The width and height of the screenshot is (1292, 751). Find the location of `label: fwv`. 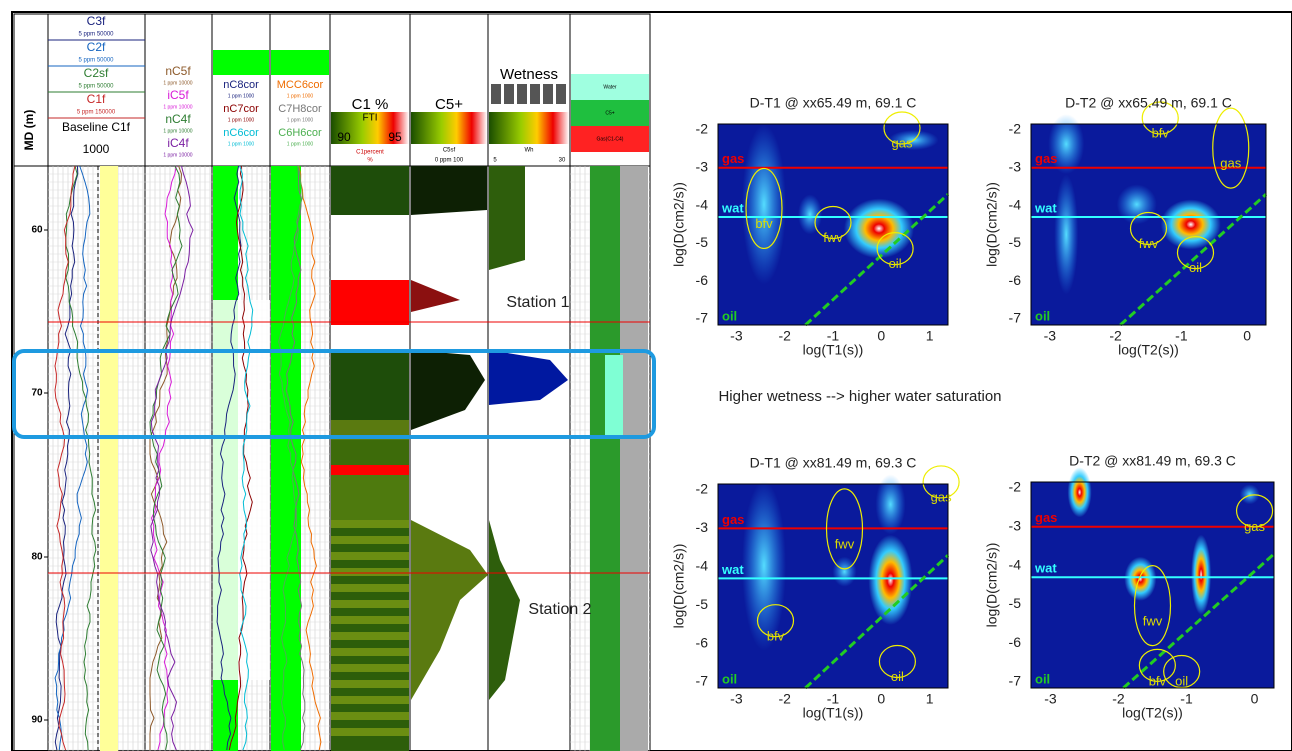

label: fwv is located at coordinates (1153, 621).